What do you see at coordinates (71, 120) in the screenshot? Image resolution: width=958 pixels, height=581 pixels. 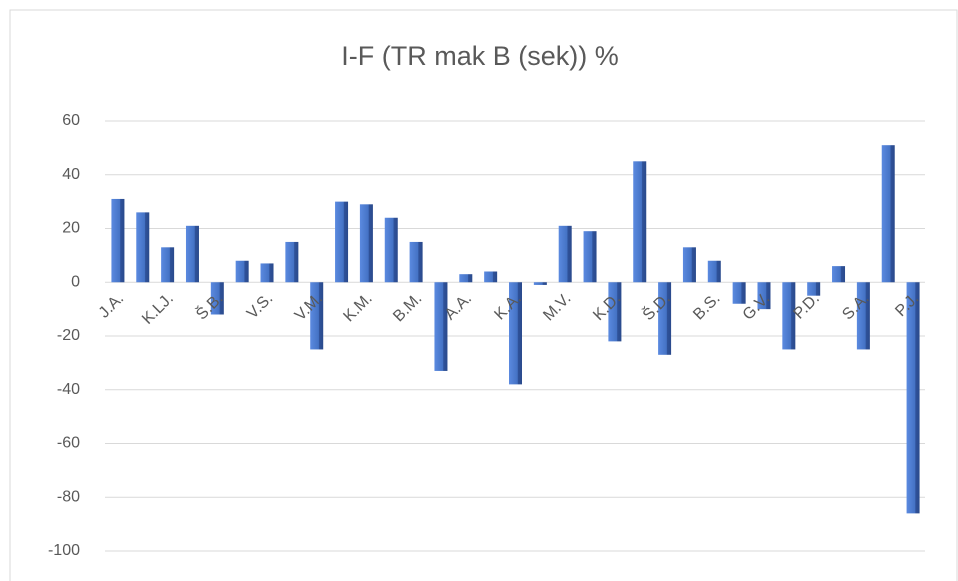 I see `y-tick-label: 60` at bounding box center [71, 120].